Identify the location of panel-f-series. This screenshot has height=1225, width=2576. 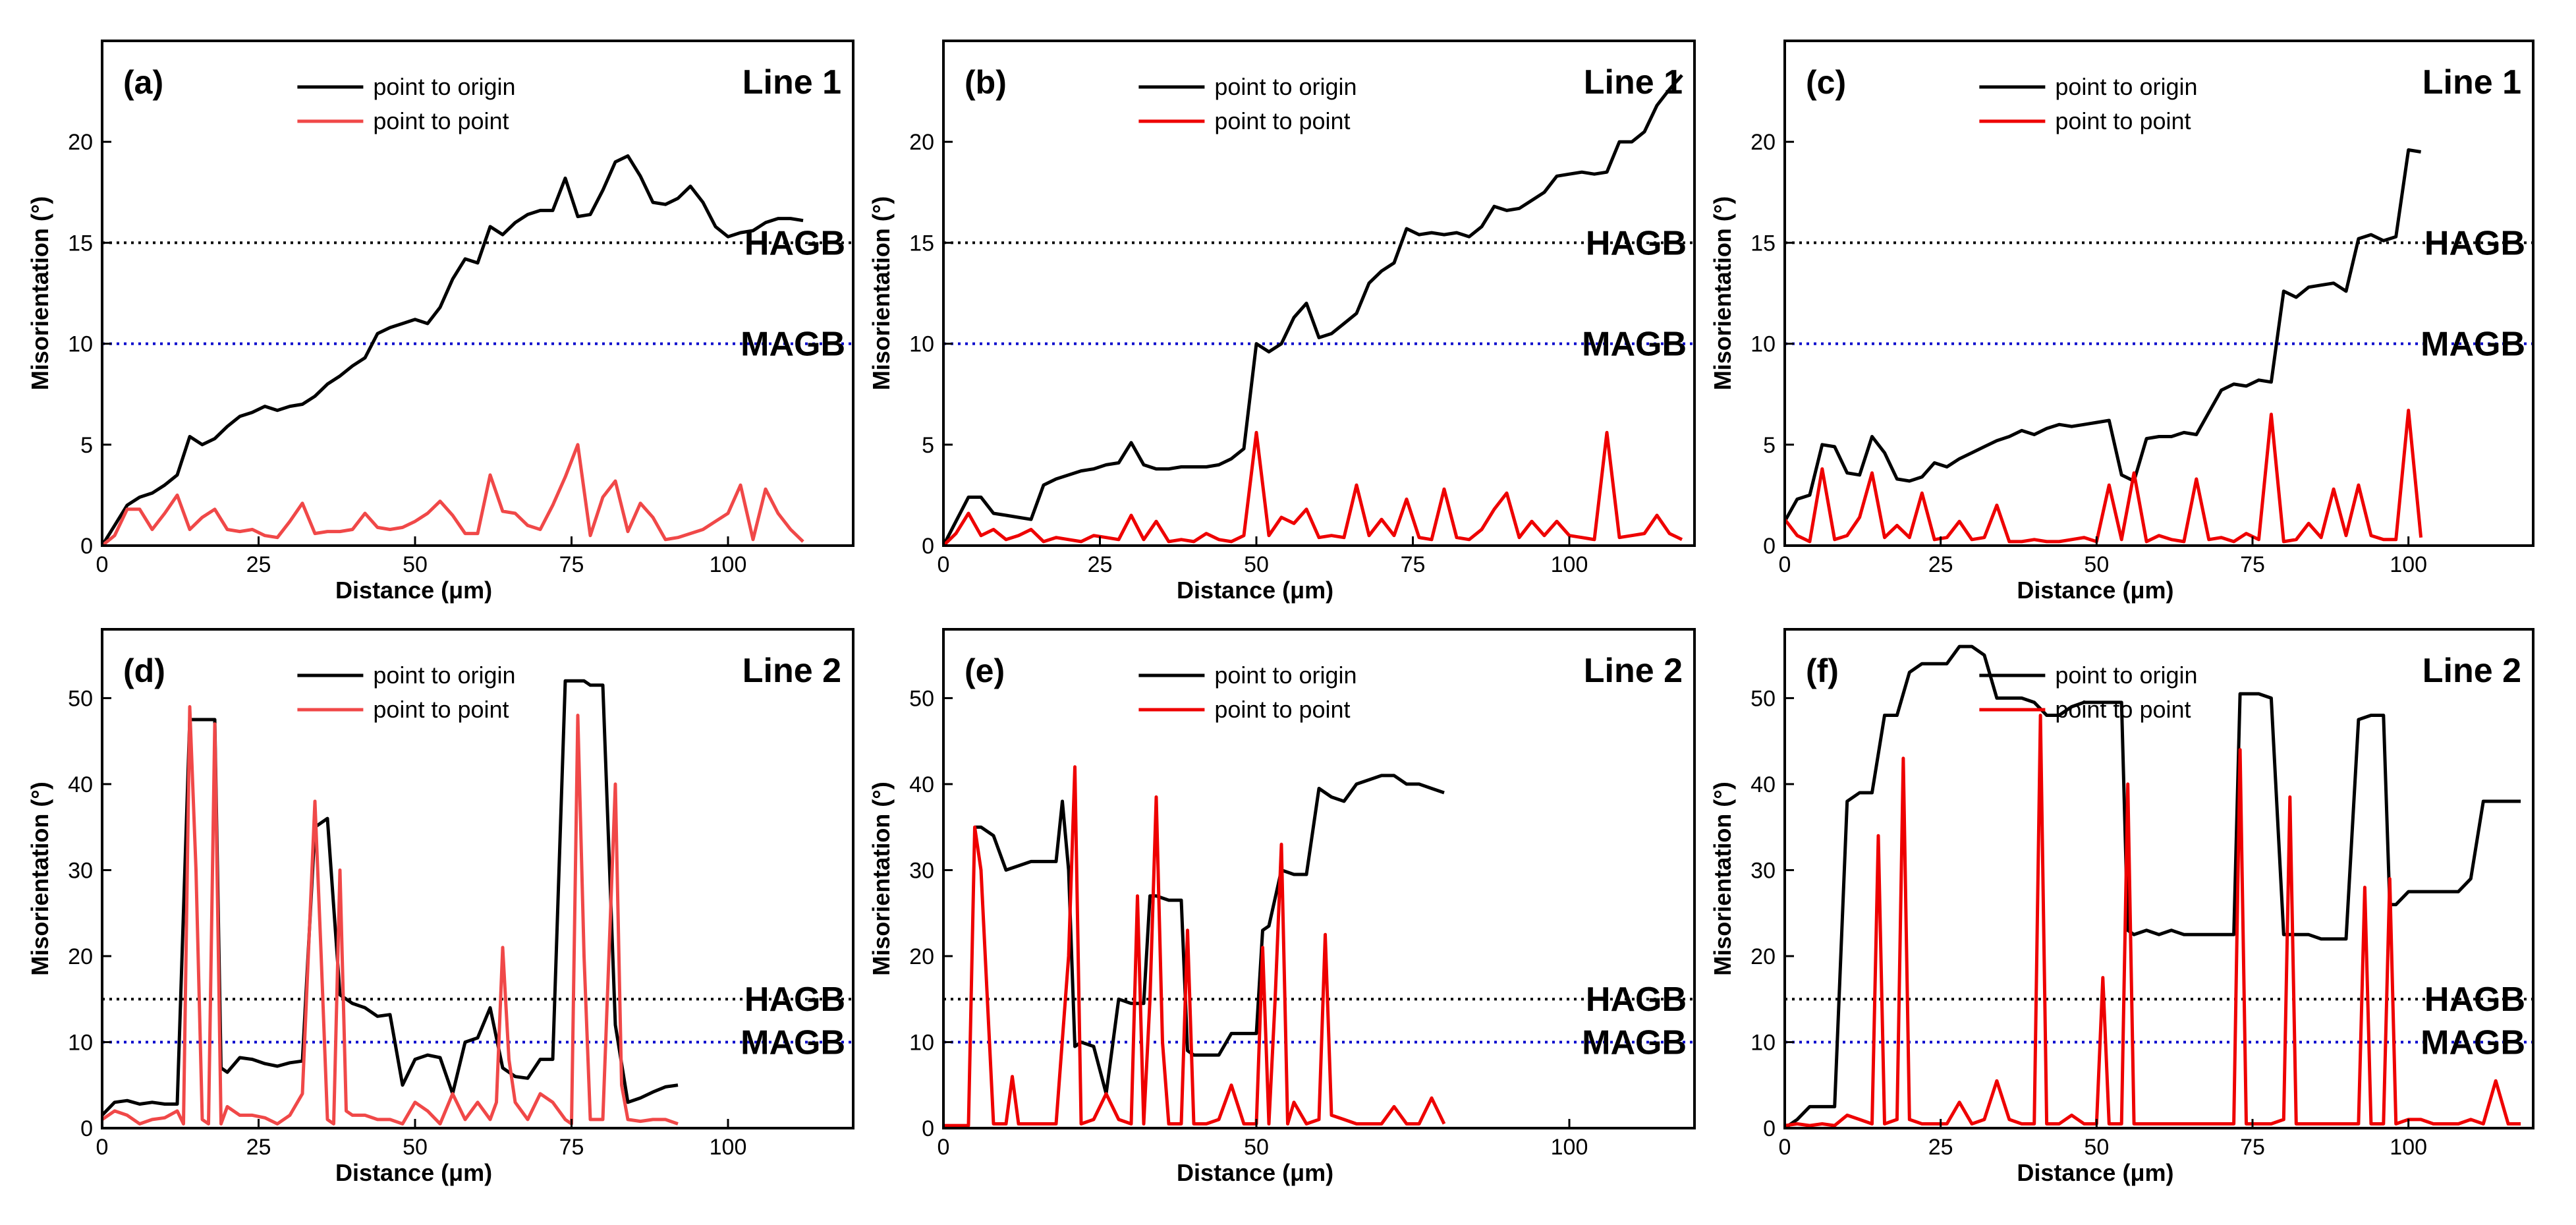
(2153, 886).